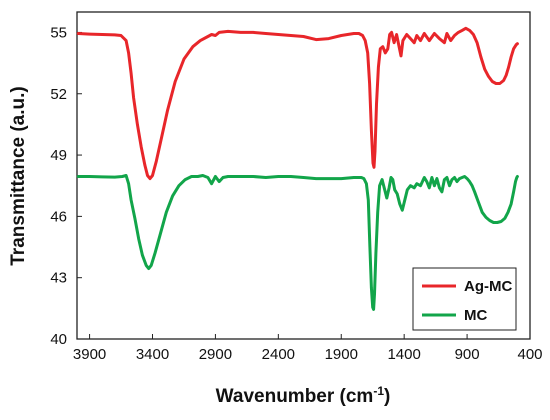 The image size is (550, 420). What do you see at coordinates (58, 155) in the screenshot?
I see `y-tick-label: 49` at bounding box center [58, 155].